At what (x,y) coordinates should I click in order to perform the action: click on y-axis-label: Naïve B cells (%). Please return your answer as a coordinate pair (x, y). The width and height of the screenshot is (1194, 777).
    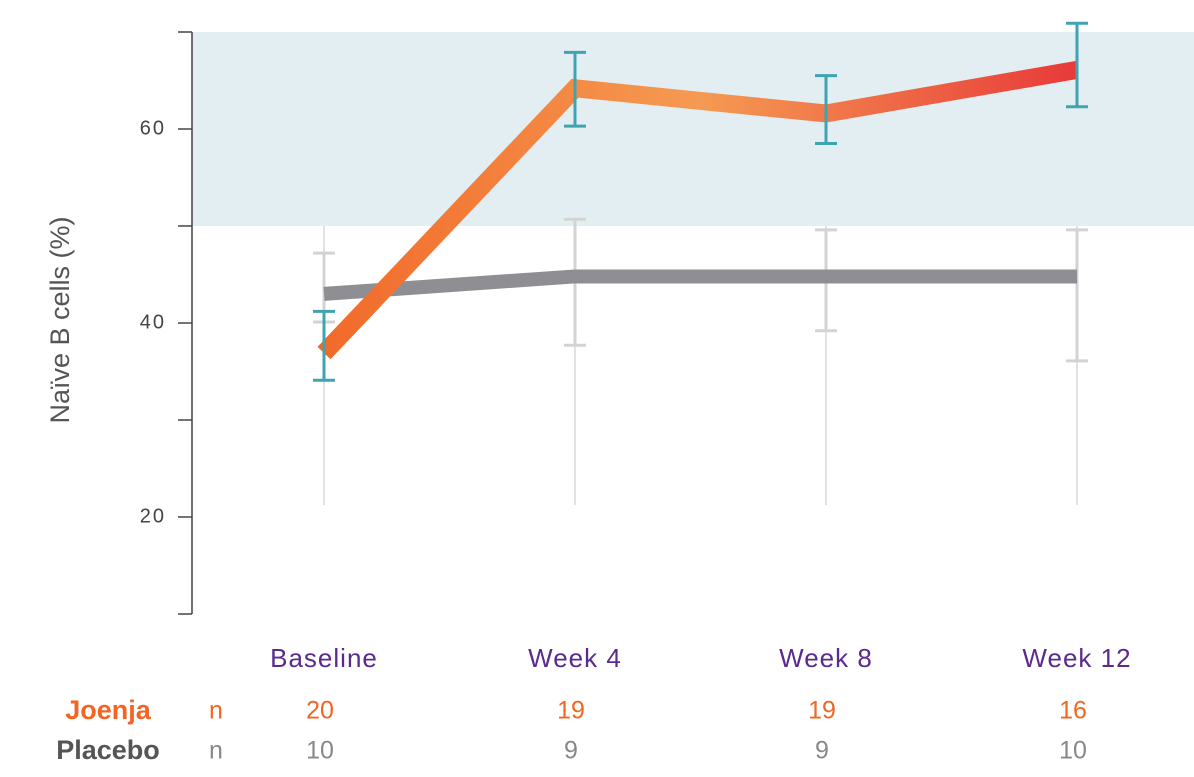
    Looking at the image, I should click on (60, 319).